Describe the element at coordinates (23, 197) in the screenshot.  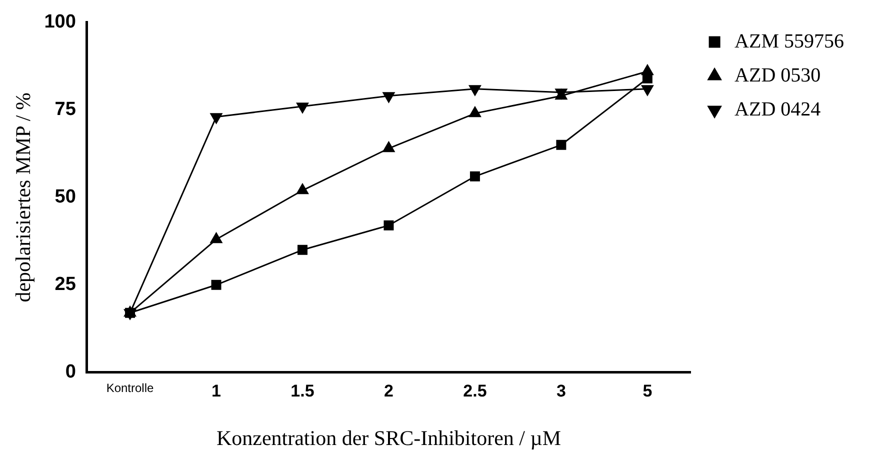
I see `y-axis-title: depolarisiertes MMP / %` at that location.